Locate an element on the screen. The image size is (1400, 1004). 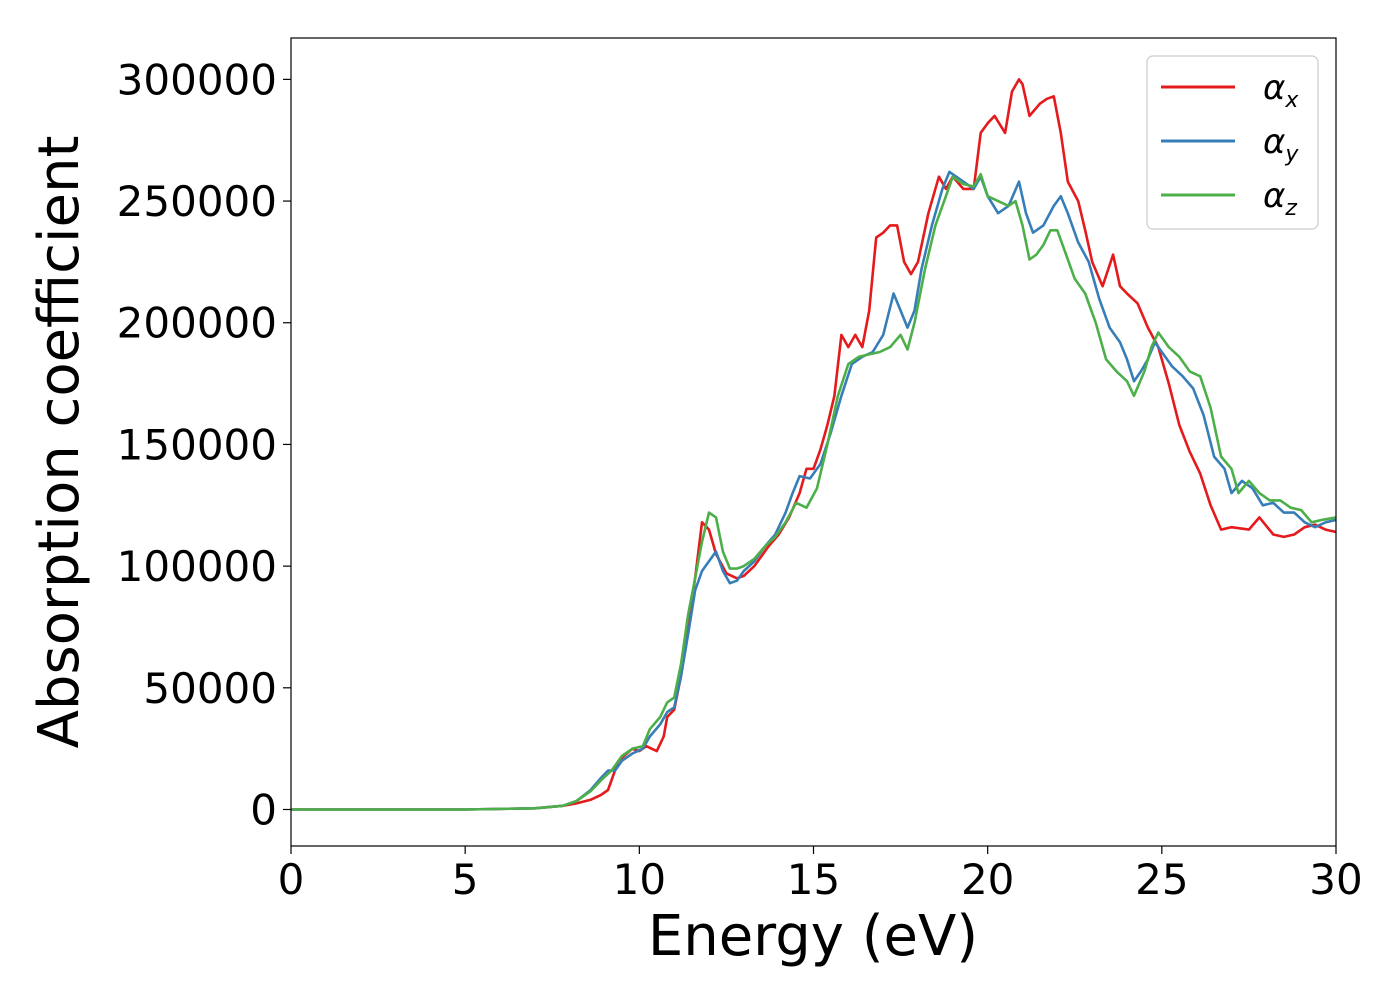
legend-label-x: αx is located at coordinates (1281, 90).